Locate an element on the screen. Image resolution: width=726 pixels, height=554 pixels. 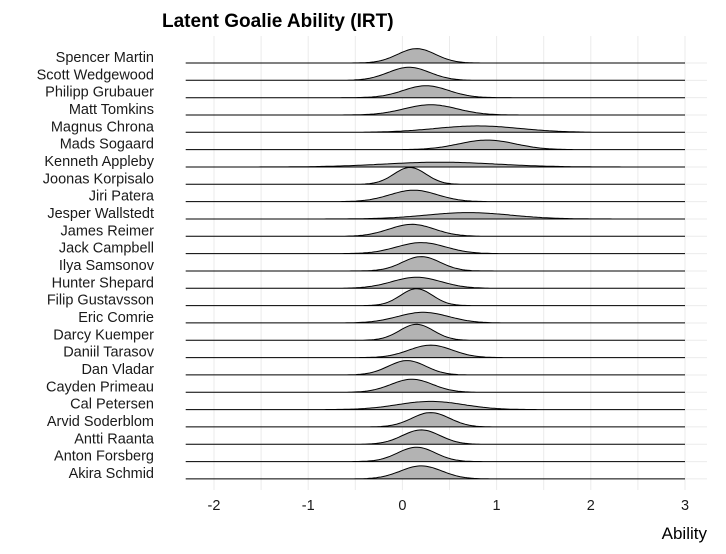
y-tick-label: Cal Petersen is located at coordinates (112, 405).